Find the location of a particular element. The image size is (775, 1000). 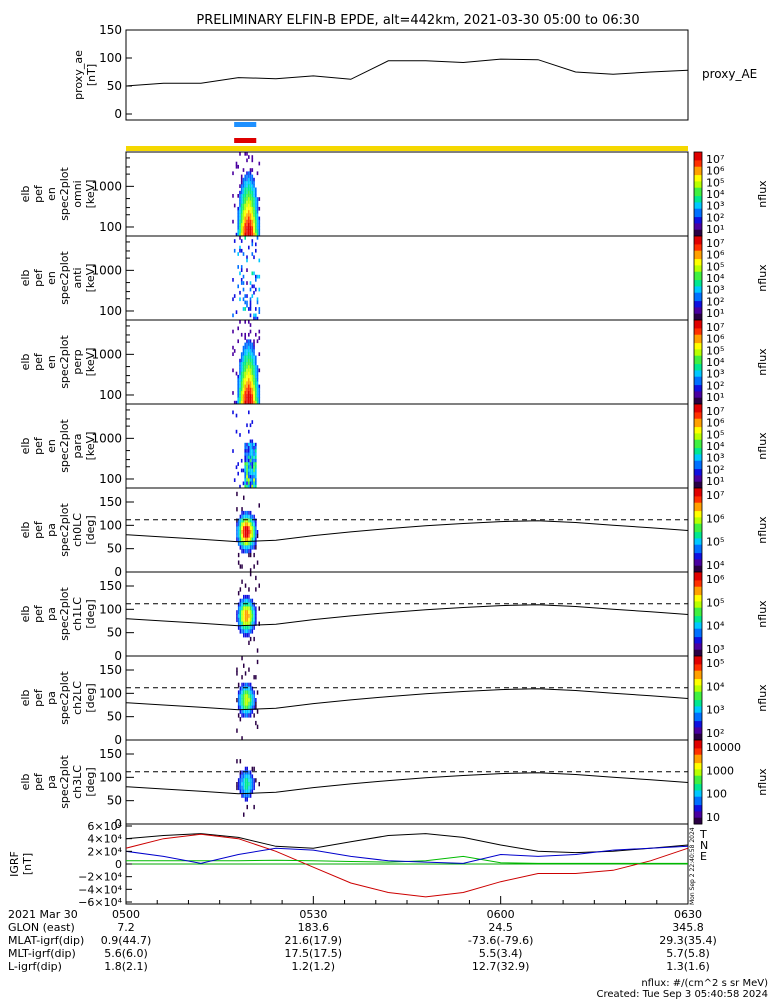

side-stamp: Mon Sep 2 22:40:58 2024 is located at coordinates (692, 866).